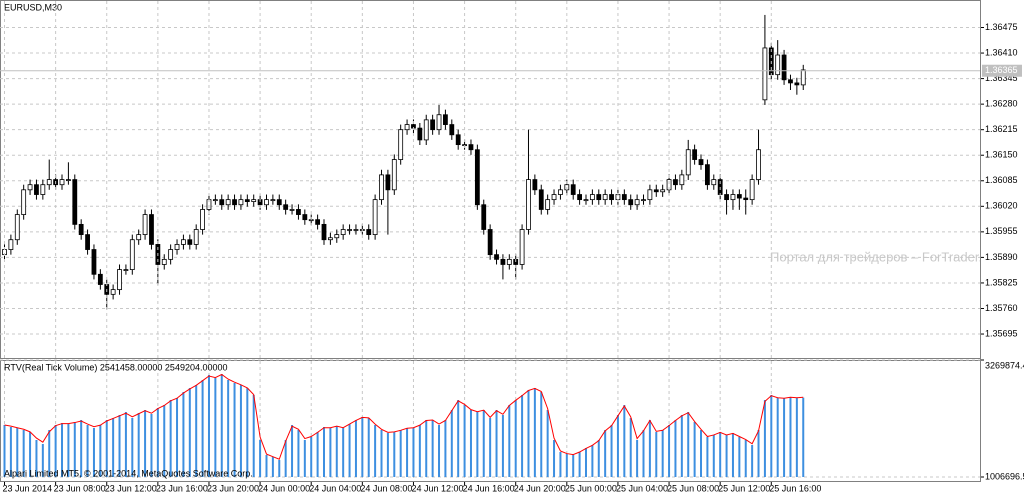  What do you see at coordinates (33, 7) in the screenshot?
I see `chart-title: EURUSD,M30` at bounding box center [33, 7].